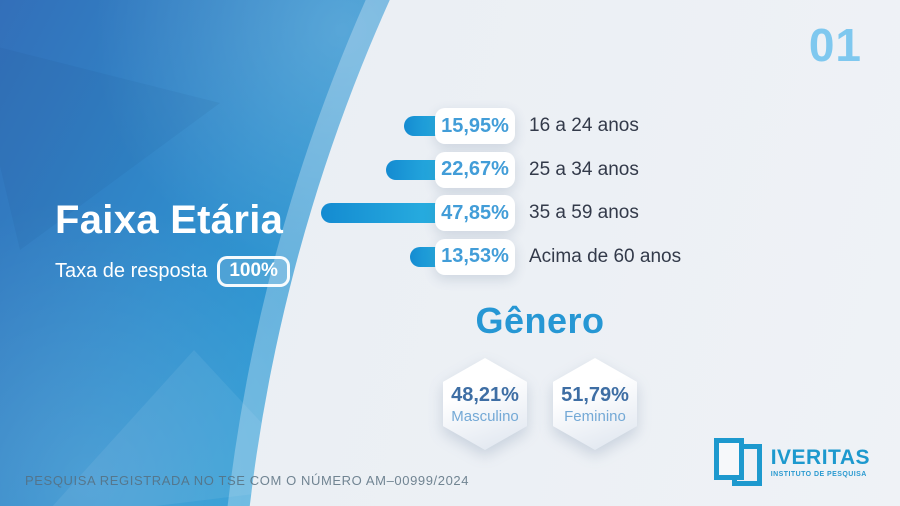 This screenshot has height=506, width=900. I want to click on logo-rectangles-icon, so click(738, 462).